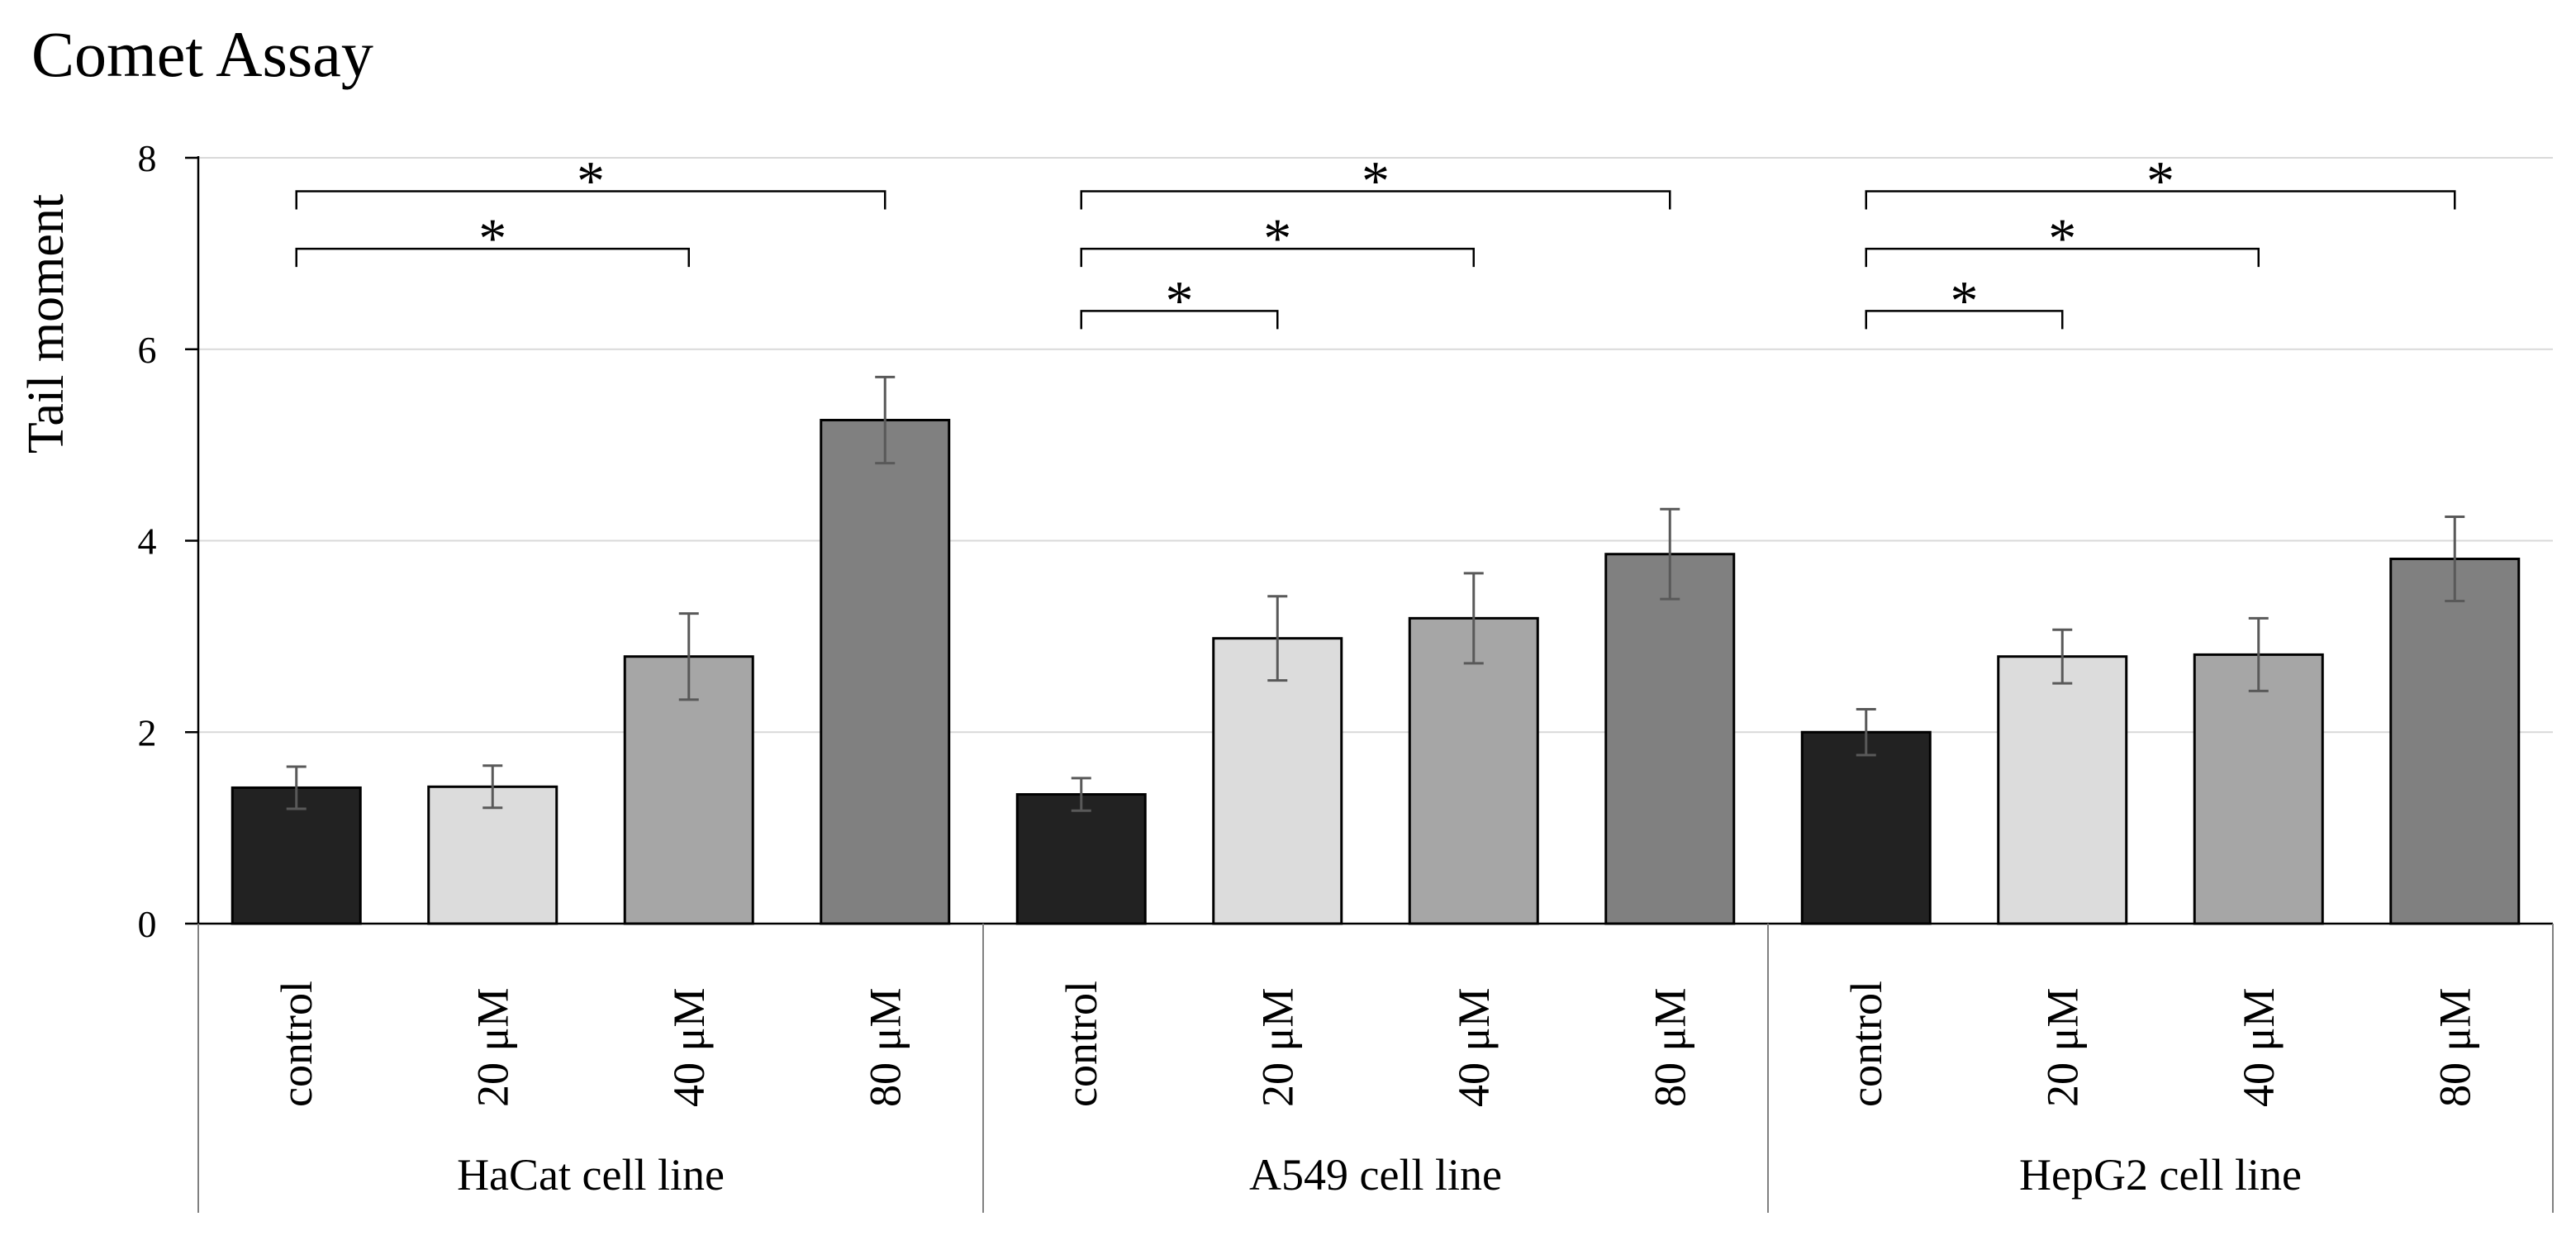  Describe the element at coordinates (2160, 1175) in the screenshot. I see `group-label: HepG2 cell line` at that location.